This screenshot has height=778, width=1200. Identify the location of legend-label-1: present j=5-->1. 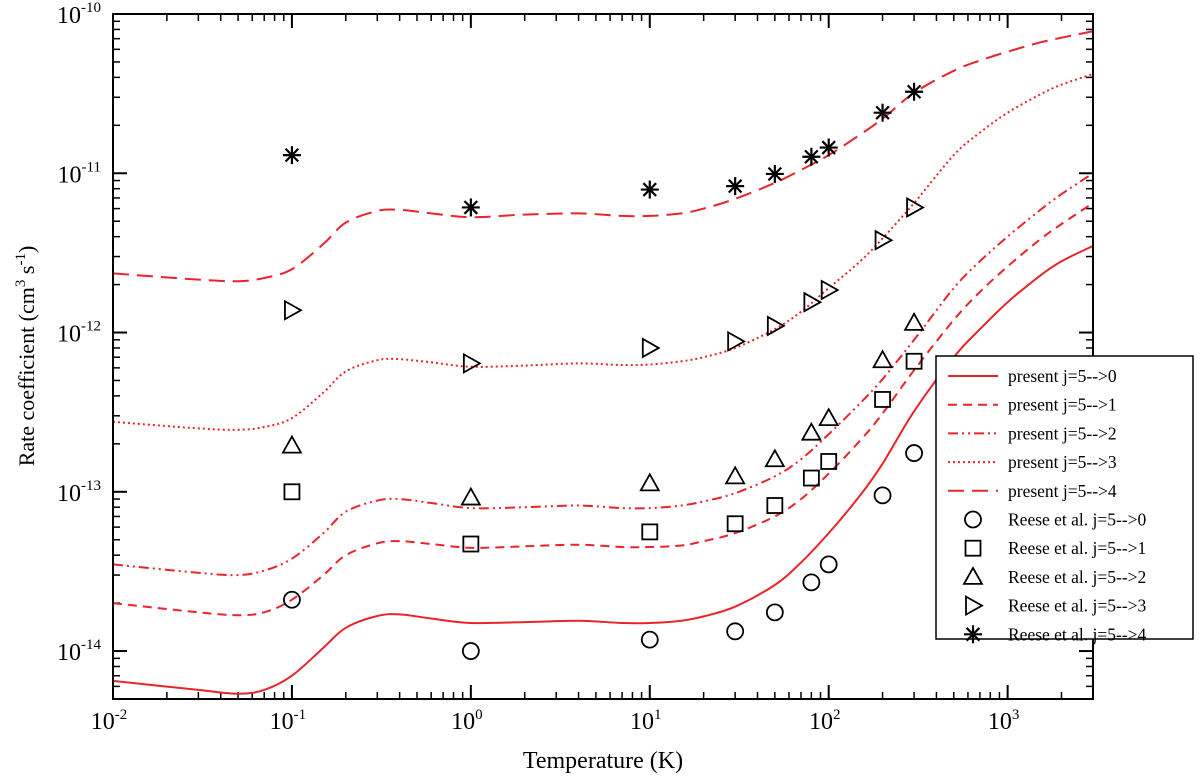
(1062, 405).